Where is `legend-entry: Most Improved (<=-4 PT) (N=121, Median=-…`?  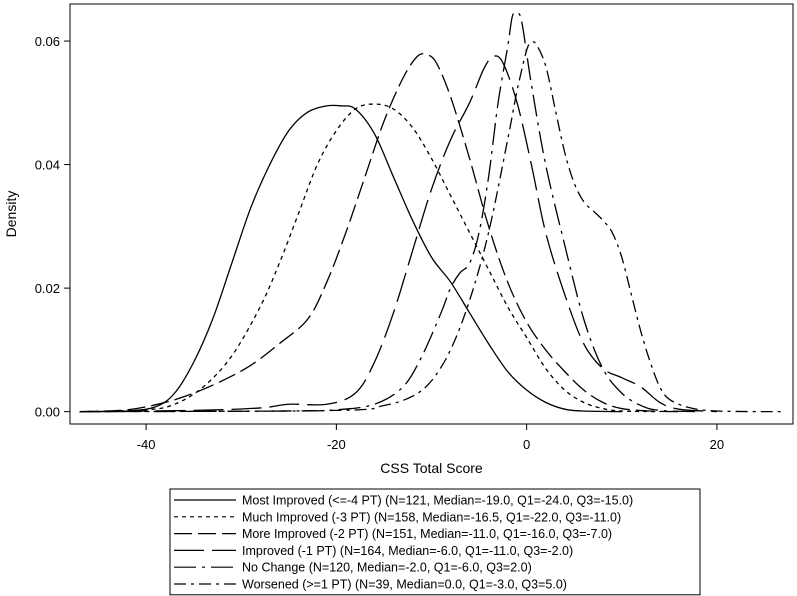 legend-entry: Most Improved (<=-4 PT) (N=121, Median=-… is located at coordinates (437, 501).